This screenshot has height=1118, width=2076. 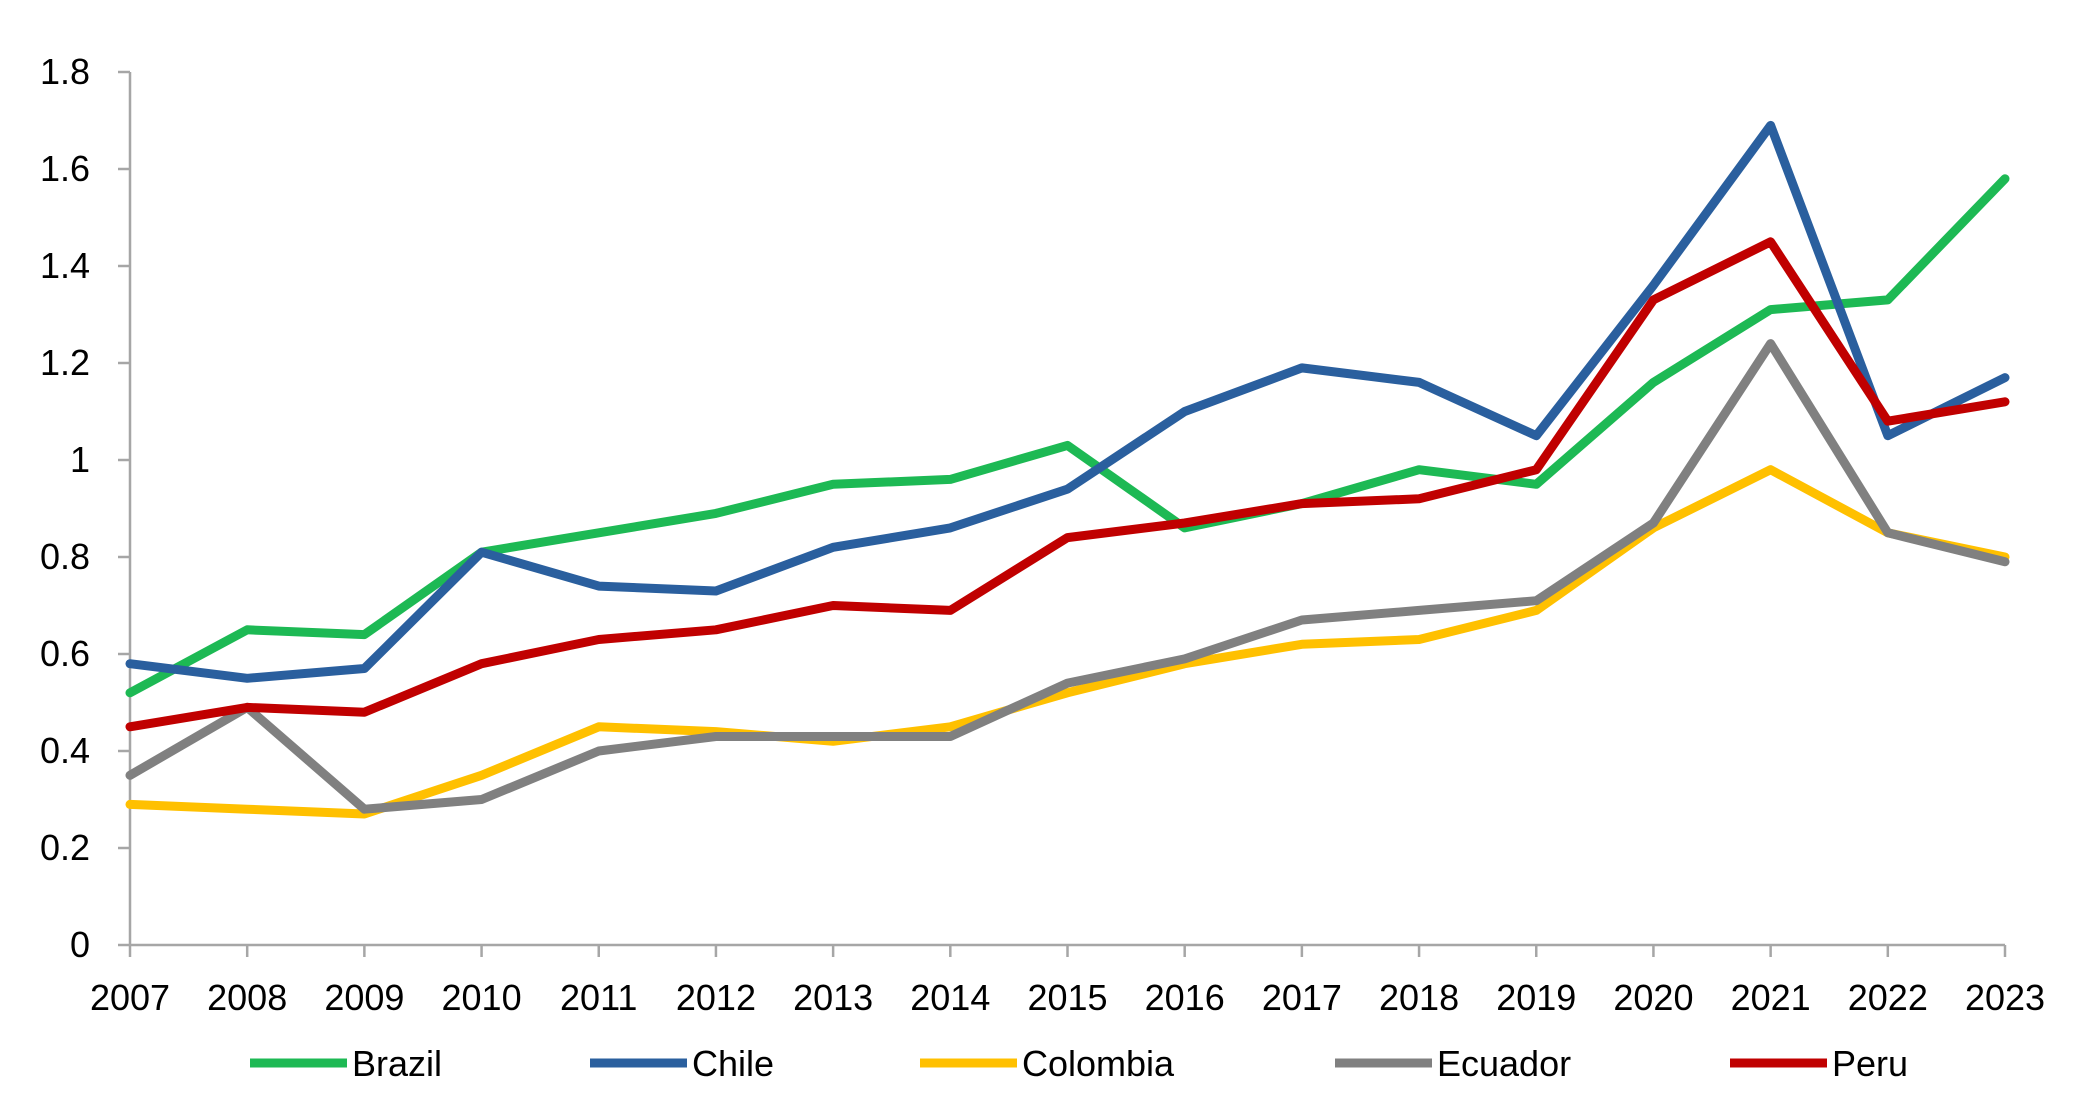 What do you see at coordinates (1653, 997) in the screenshot?
I see `x-tick-label: 2020` at bounding box center [1653, 997].